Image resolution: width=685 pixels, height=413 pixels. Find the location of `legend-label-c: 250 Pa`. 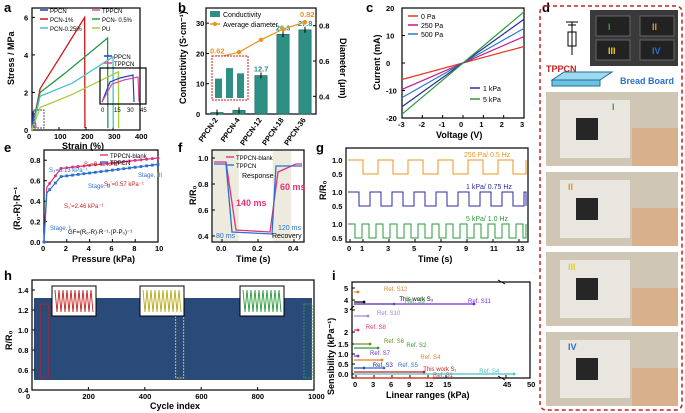

legend-label-c: 250 Pa is located at coordinates (432, 26).